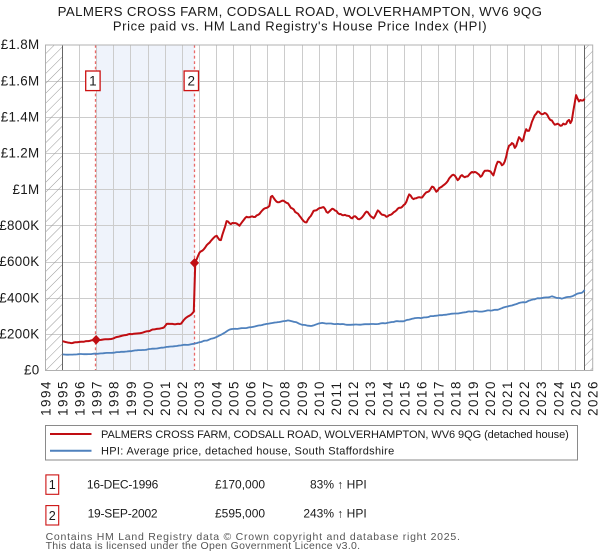 Image resolution: width=600 pixels, height=560 pixels. Describe the element at coordinates (123, 484) in the screenshot. I see `svg-text: 16-DEC-1996` at that location.